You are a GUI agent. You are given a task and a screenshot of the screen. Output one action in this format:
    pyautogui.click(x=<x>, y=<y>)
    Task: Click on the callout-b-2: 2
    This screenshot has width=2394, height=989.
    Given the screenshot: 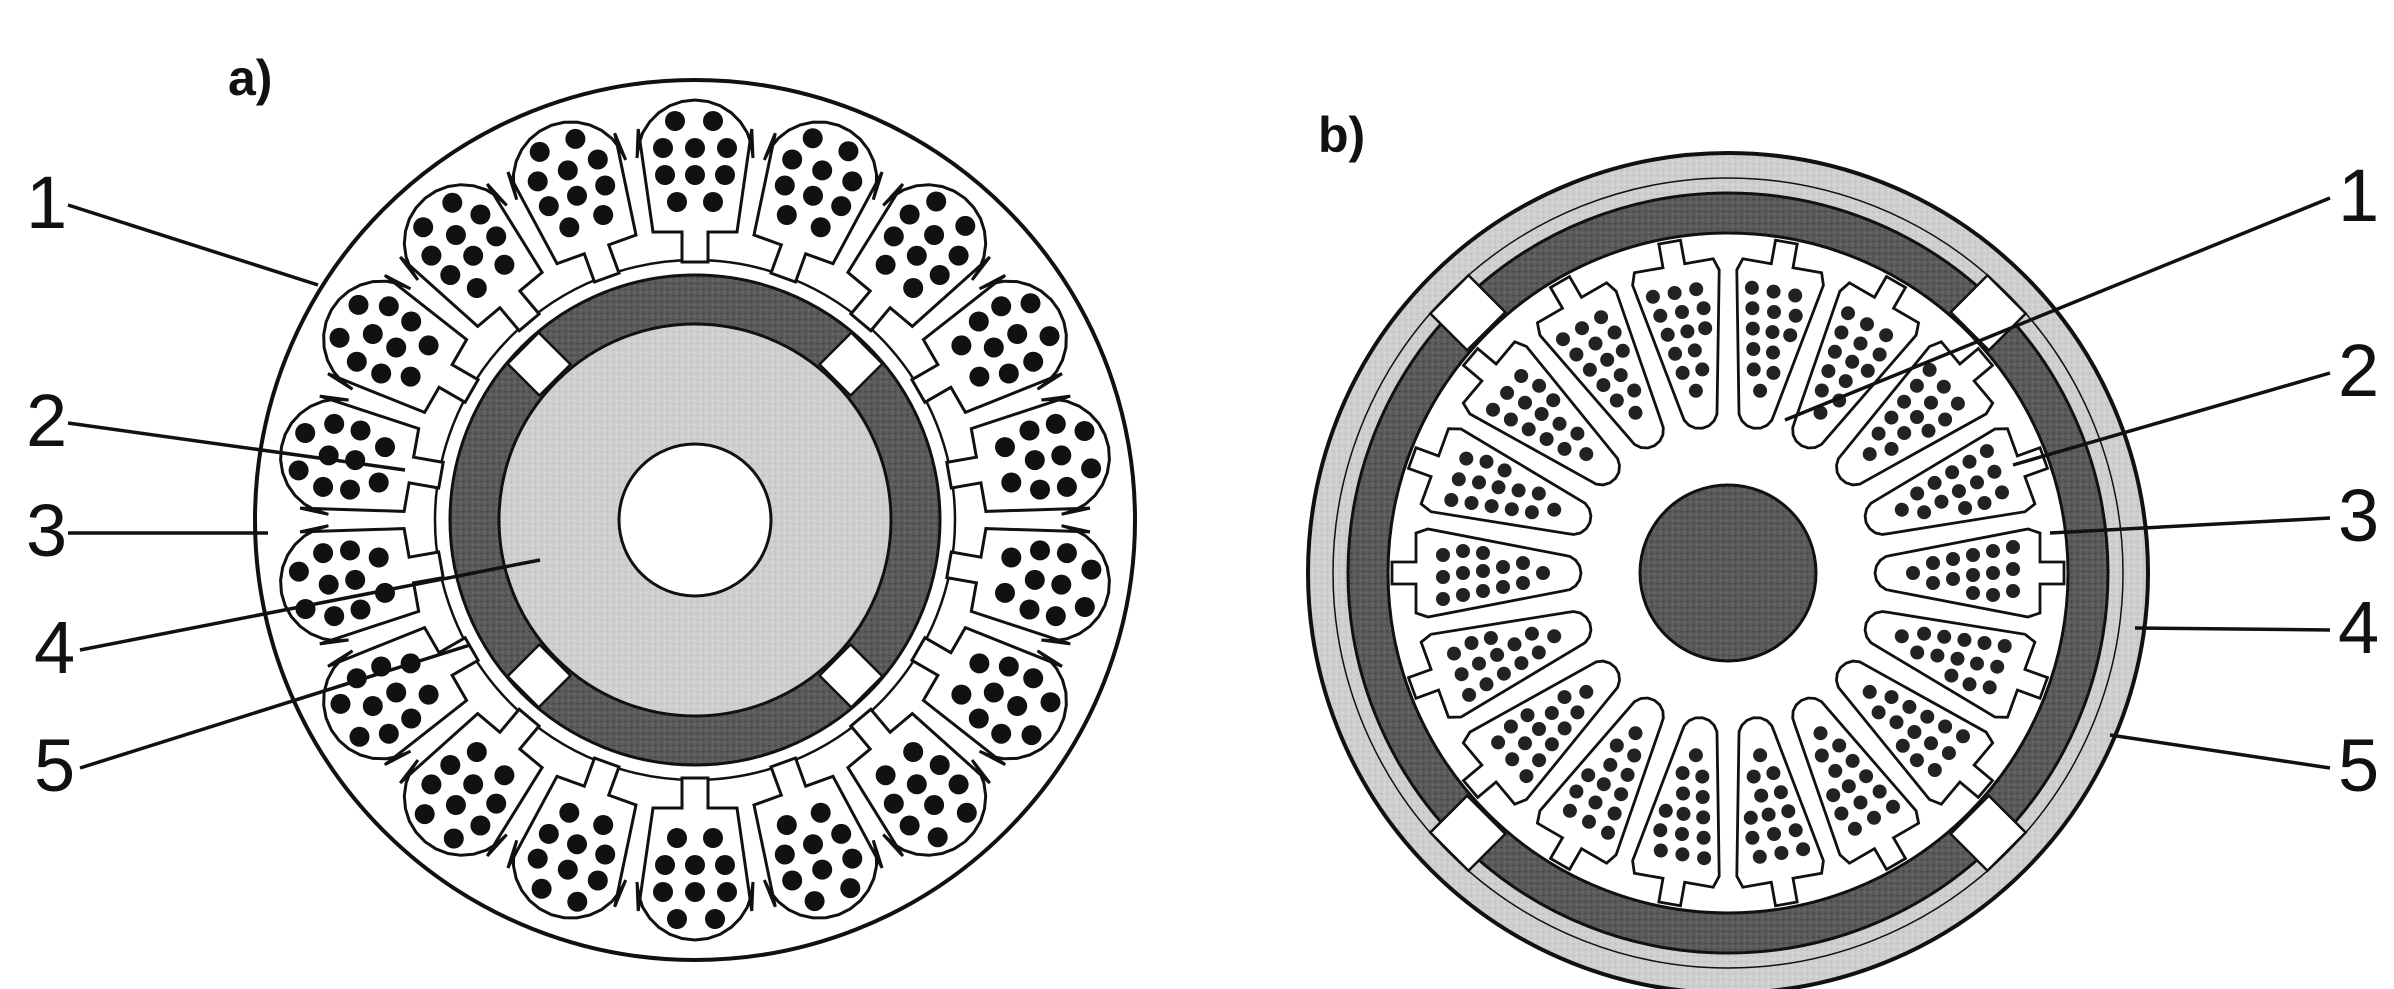 What is the action you would take?
    pyautogui.click(x=2358, y=370)
    